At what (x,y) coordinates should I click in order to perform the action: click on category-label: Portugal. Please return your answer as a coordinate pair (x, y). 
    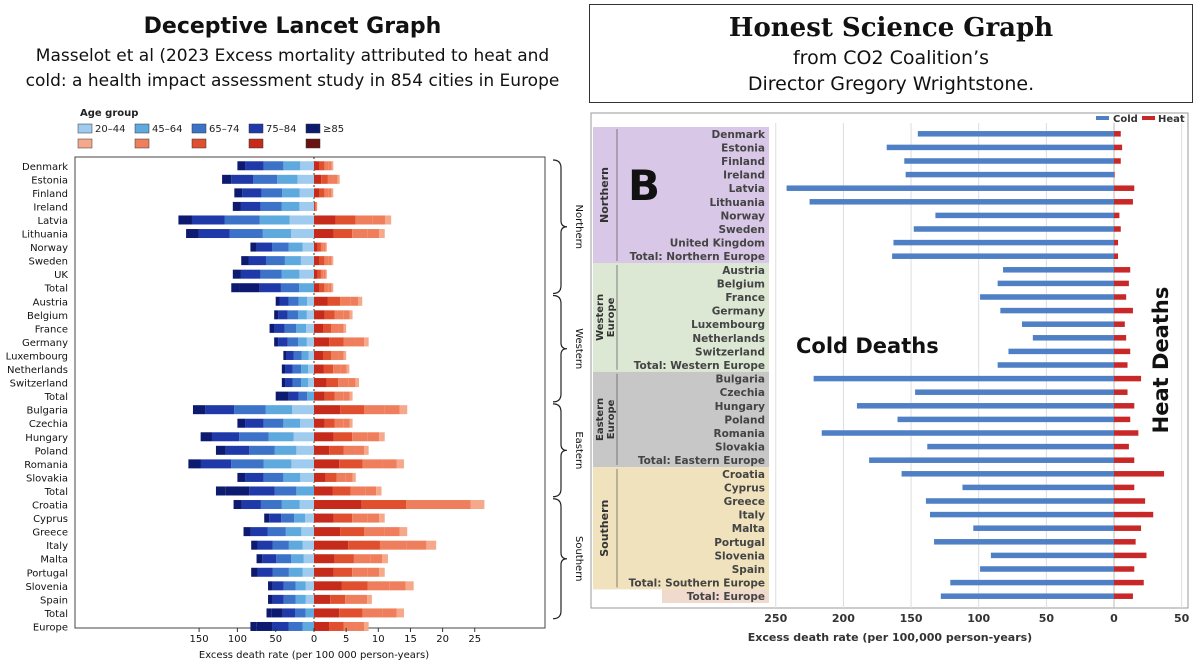
    Looking at the image, I should click on (47, 573).